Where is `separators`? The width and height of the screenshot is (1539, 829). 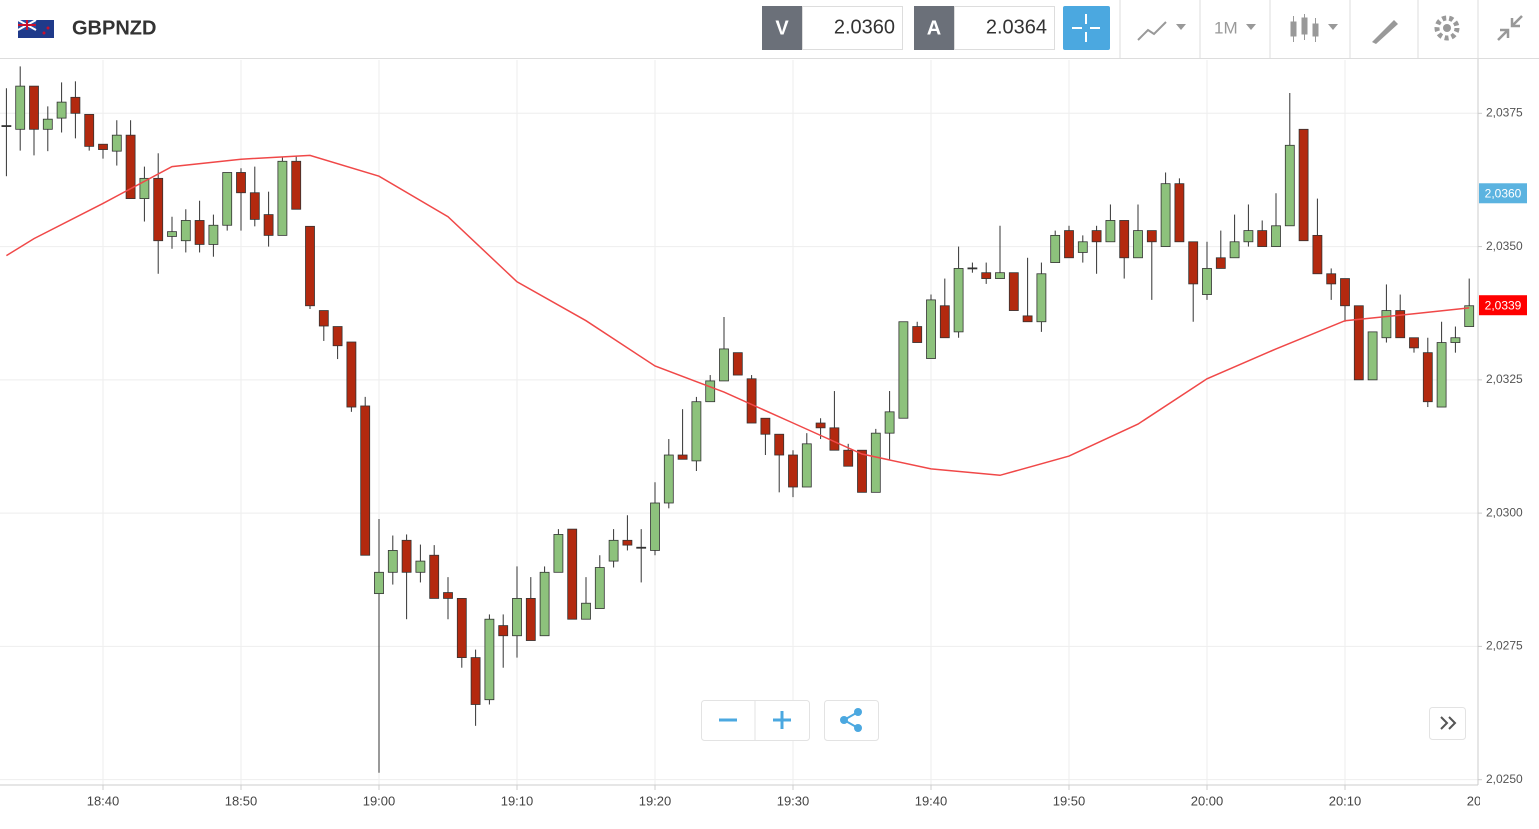 separators is located at coordinates (1299, 29).